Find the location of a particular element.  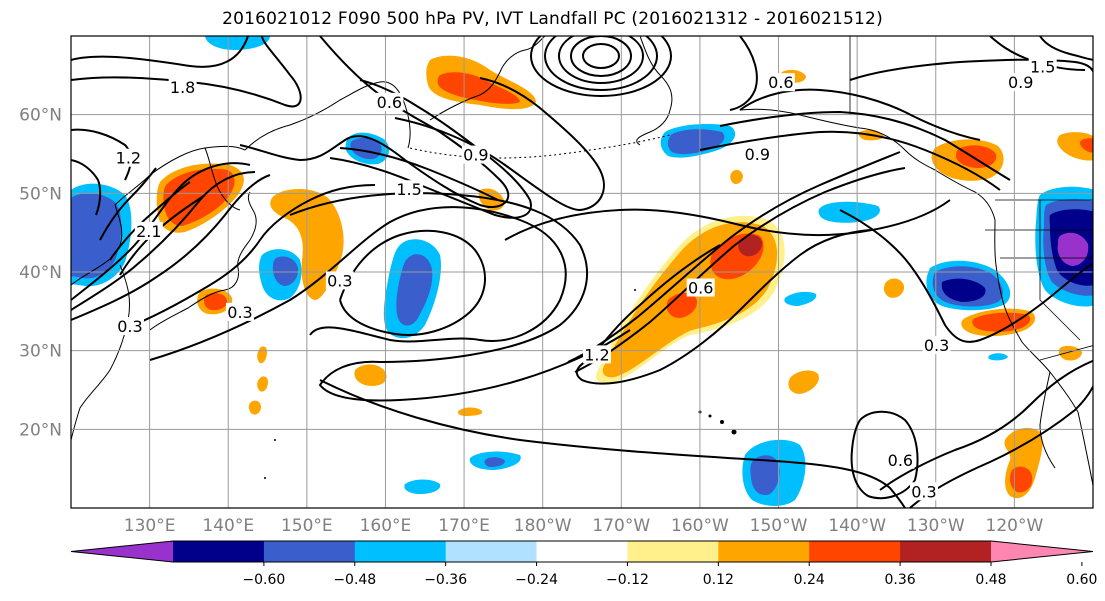

political-borders is located at coordinates (971, 198).